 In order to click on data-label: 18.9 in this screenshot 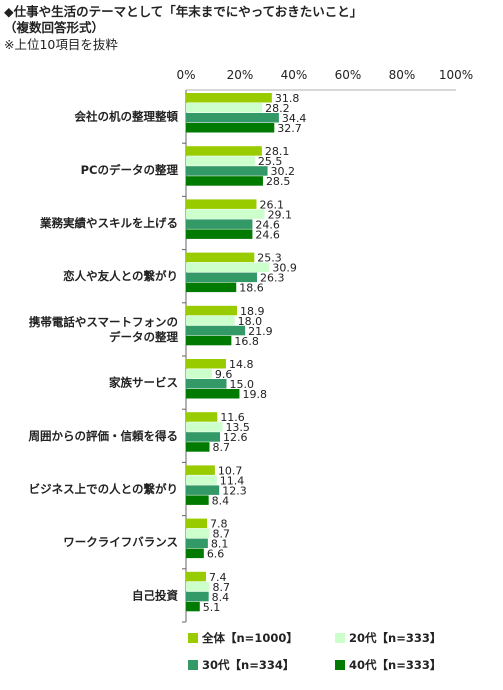, I will do `click(252, 311)`.